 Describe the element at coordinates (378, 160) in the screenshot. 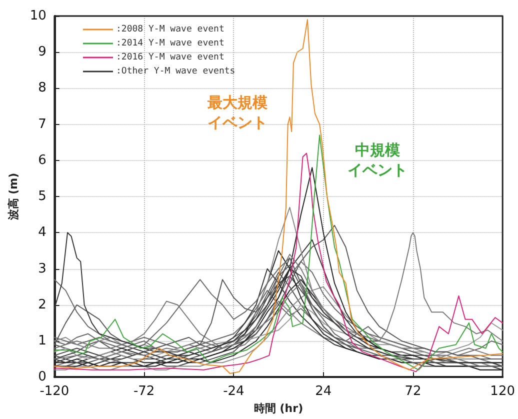

I see `annotation: 中規模イベント` at that location.